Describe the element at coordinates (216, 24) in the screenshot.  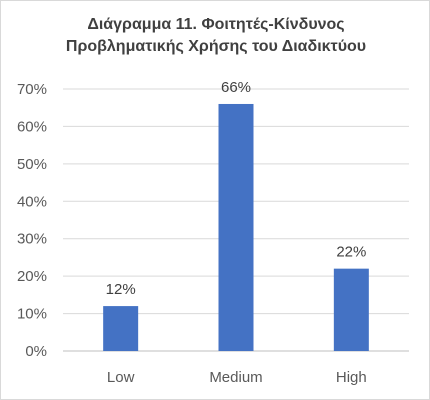
I see `chart-title-line-1: Διάγραμμα 11. Φοιτητές-Κίνδυνος` at that location.